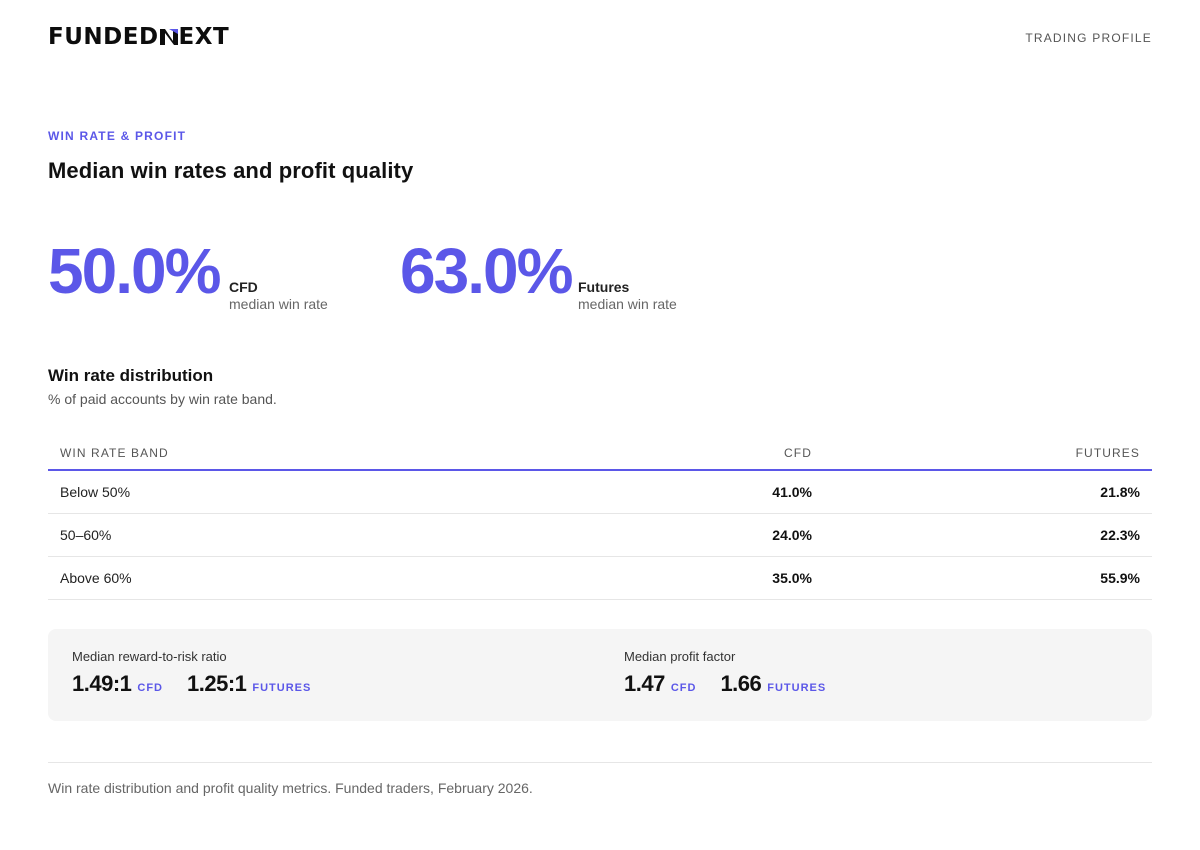  What do you see at coordinates (134, 271) in the screenshot?
I see `stat-value: 50.0%` at bounding box center [134, 271].